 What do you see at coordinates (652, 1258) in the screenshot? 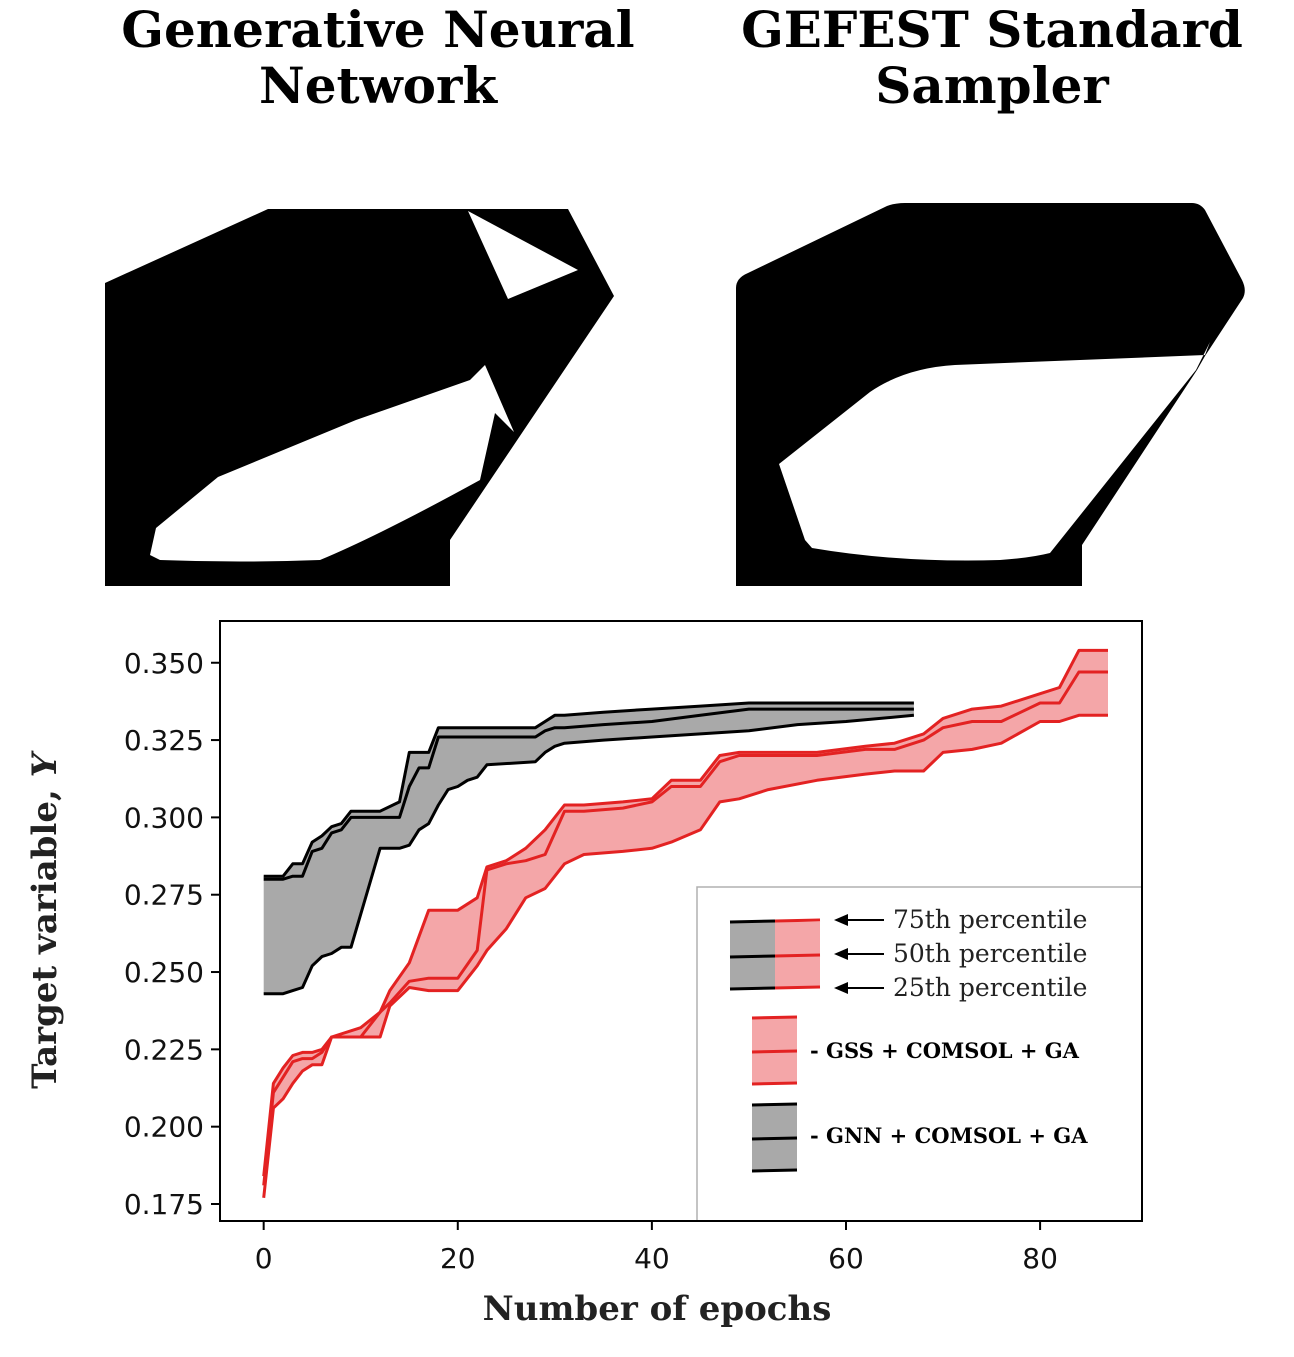
I see `x-tick-label: 40` at bounding box center [652, 1258].